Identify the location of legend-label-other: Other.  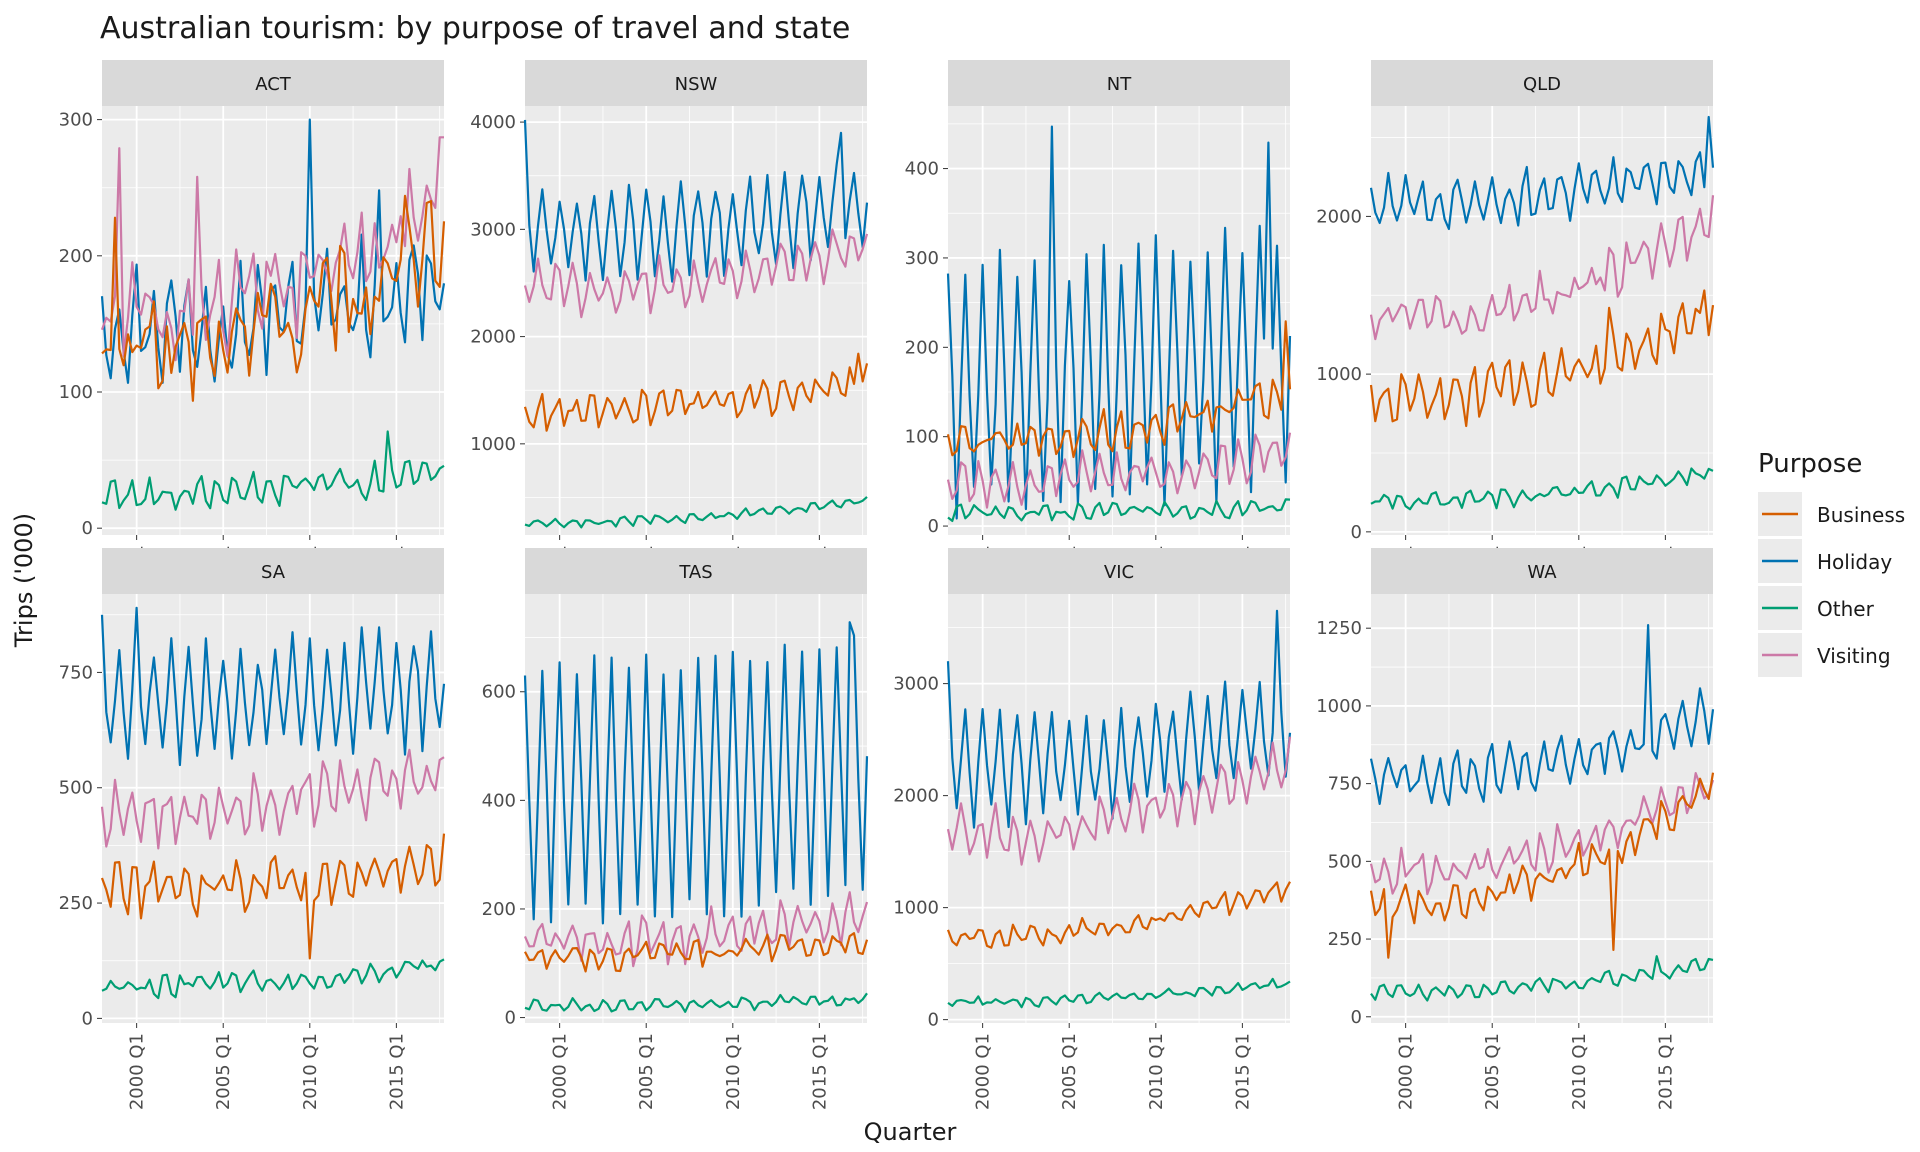
(1846, 609).